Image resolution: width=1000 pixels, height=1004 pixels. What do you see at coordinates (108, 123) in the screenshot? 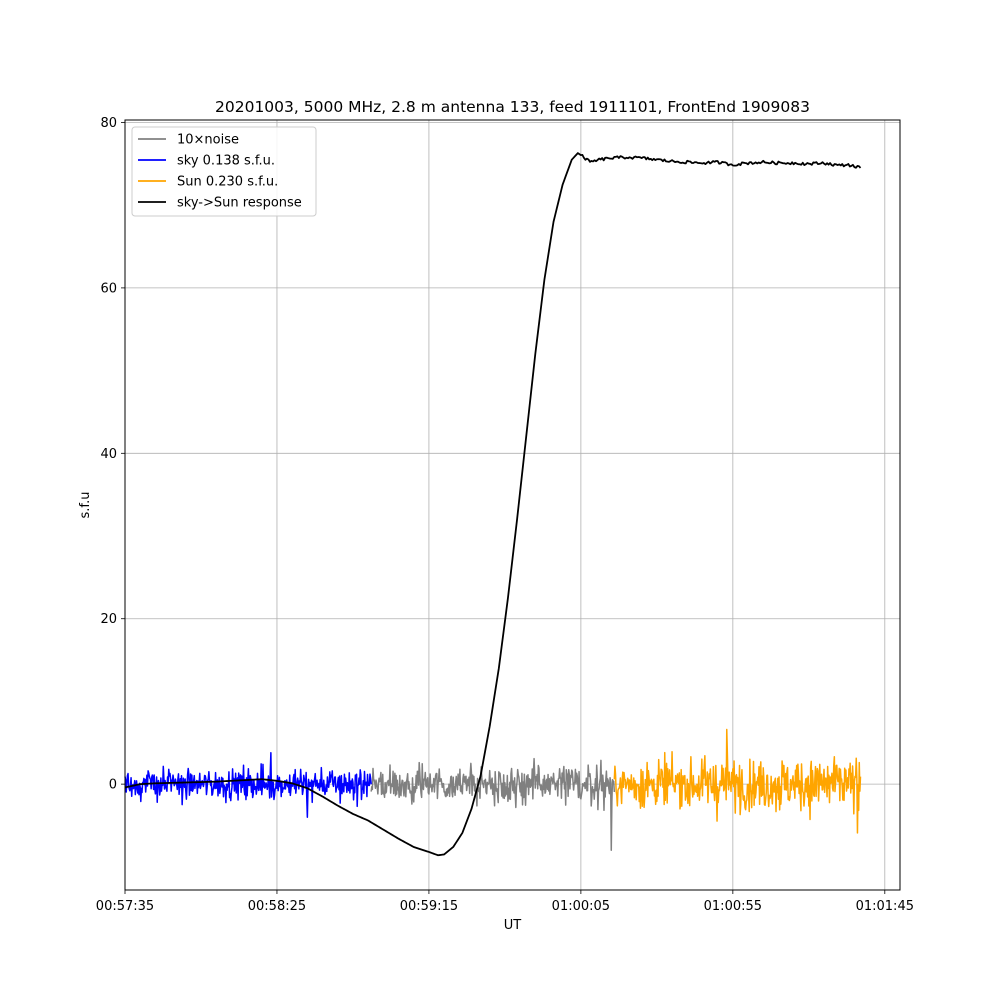
I see `y-tick-label: 80` at bounding box center [108, 123].